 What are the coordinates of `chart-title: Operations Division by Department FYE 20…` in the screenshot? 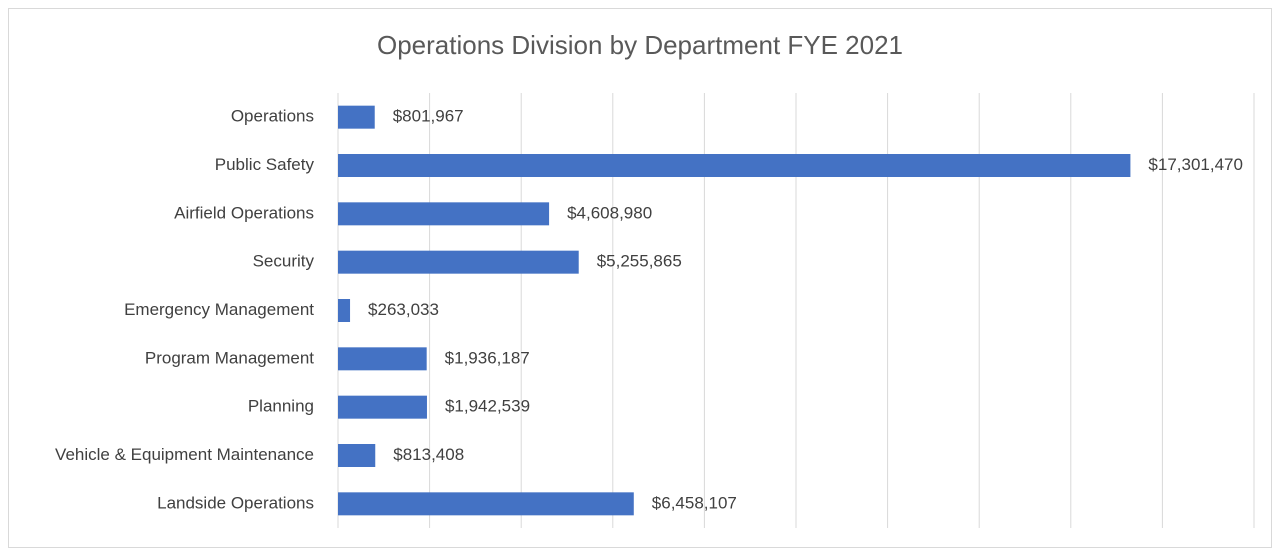 It's located at (640, 45).